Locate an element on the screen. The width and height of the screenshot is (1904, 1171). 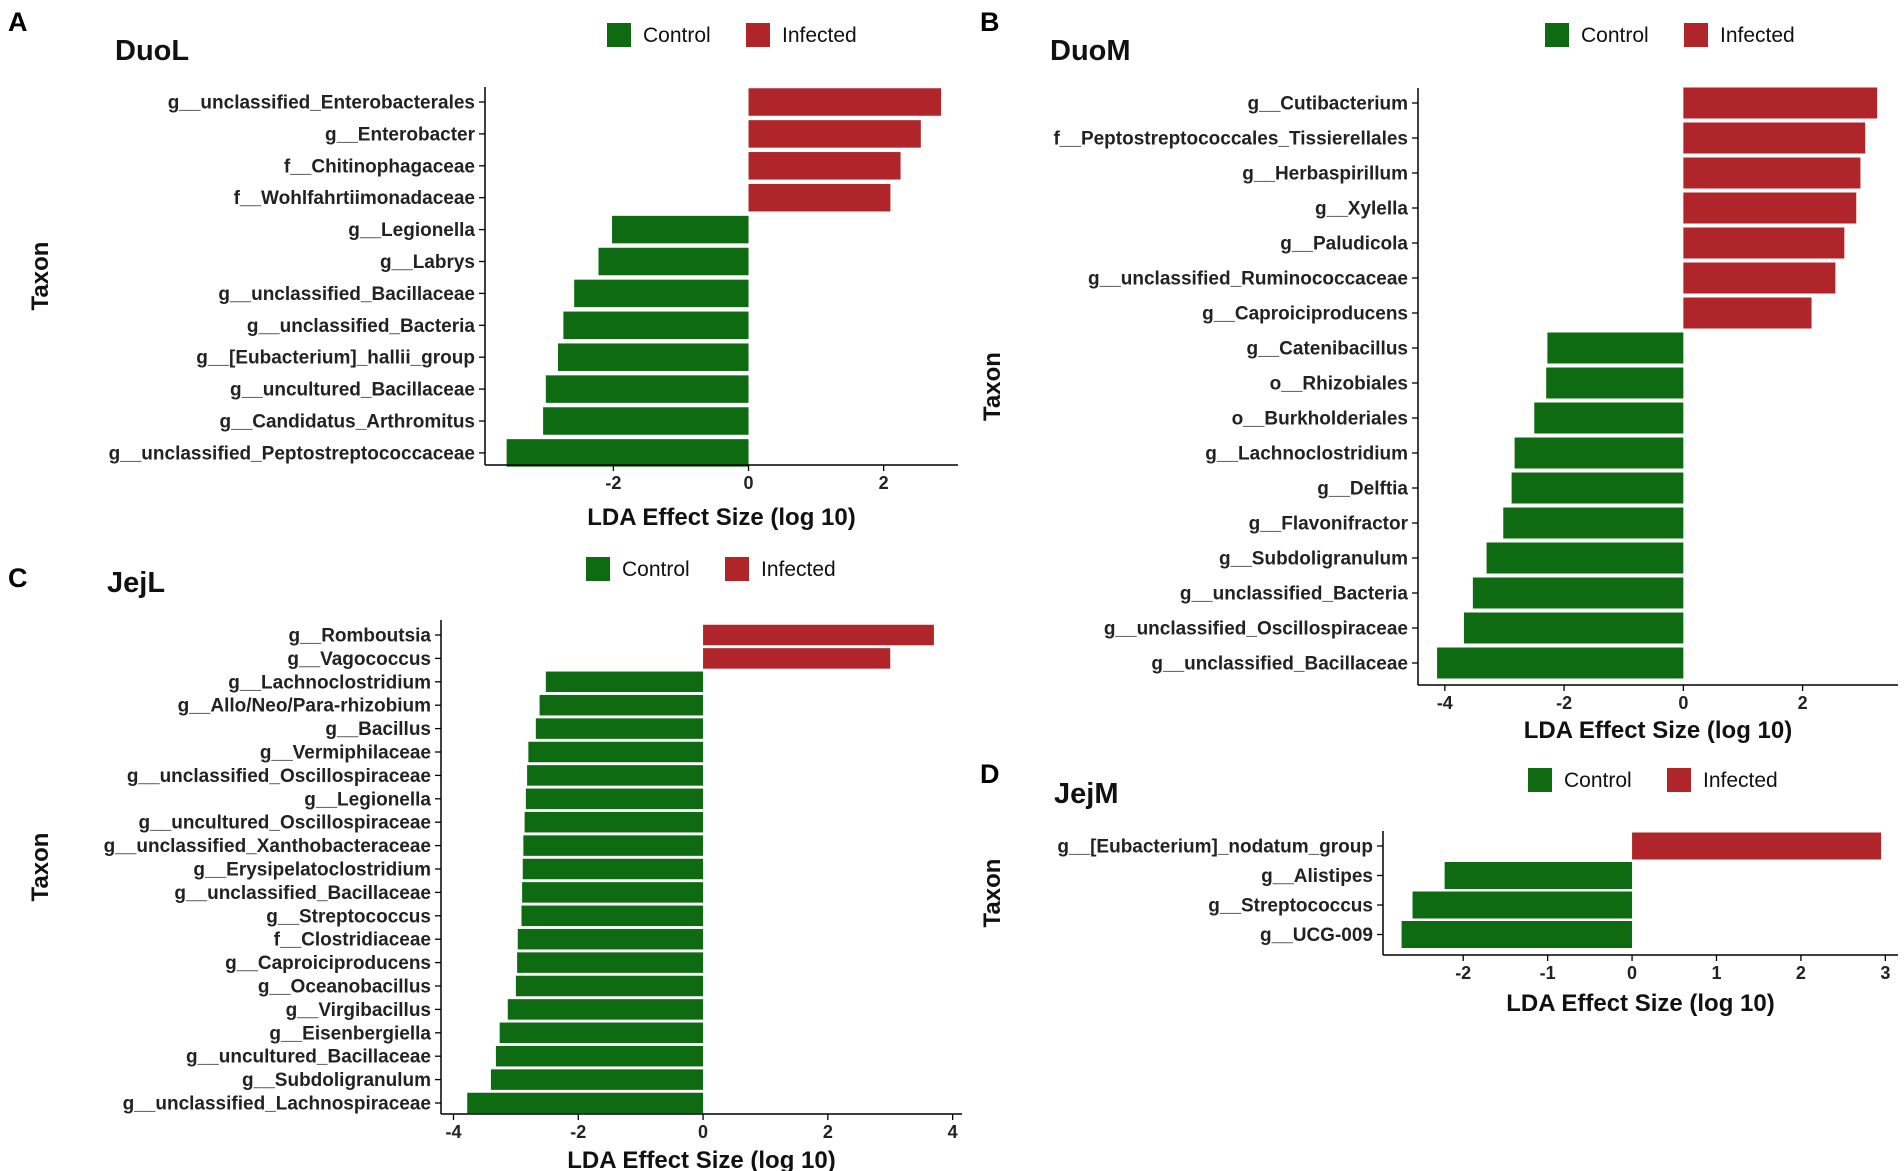
category-label: g__unclassified_Enterobacterales is located at coordinates (321, 103).